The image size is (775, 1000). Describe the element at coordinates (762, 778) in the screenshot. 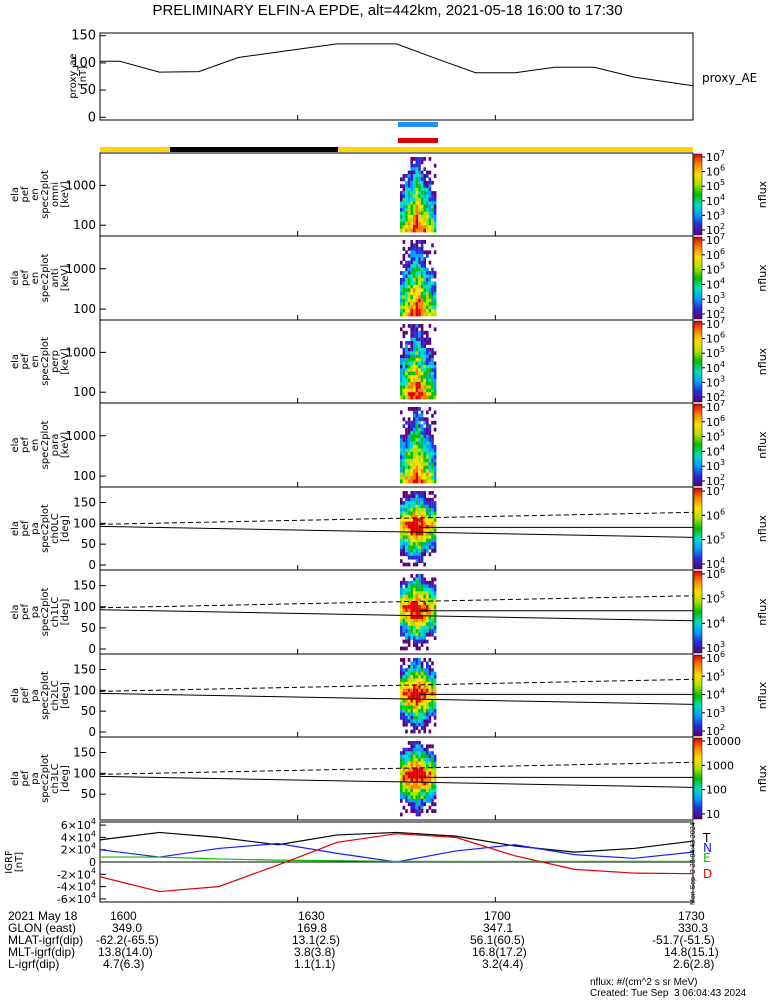

I see `ch3LC-cb-label: nflux` at that location.